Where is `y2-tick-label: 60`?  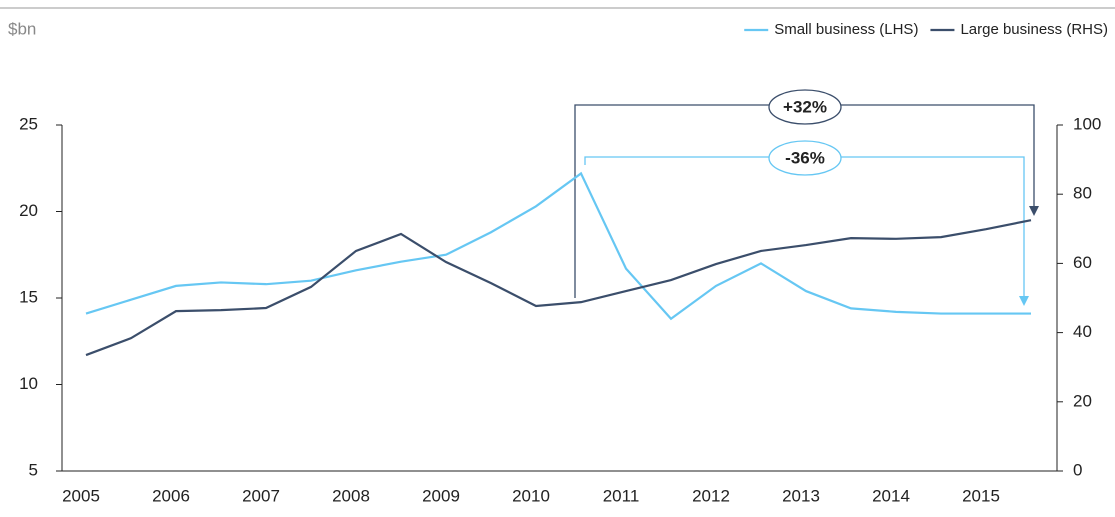 y2-tick-label: 60 is located at coordinates (1082, 262).